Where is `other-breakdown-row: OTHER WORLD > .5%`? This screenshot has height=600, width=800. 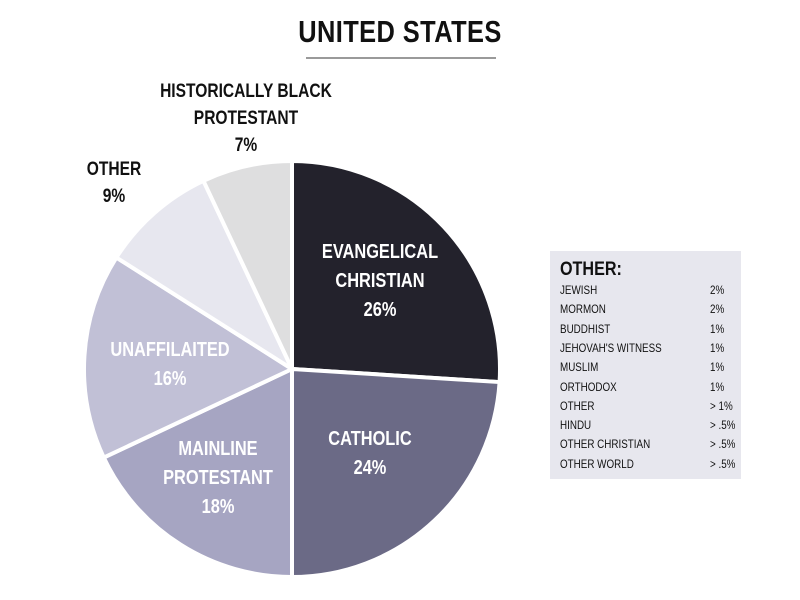
other-breakdown-row: OTHER WORLD > .5% is located at coordinates (647, 464).